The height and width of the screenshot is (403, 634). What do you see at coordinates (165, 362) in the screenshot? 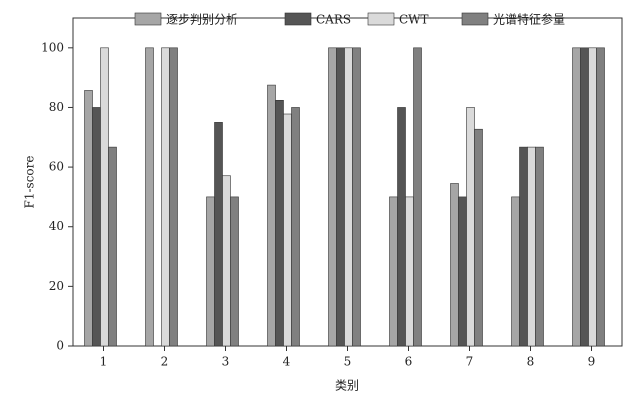
I see `x-tick-label: 2` at bounding box center [165, 362].